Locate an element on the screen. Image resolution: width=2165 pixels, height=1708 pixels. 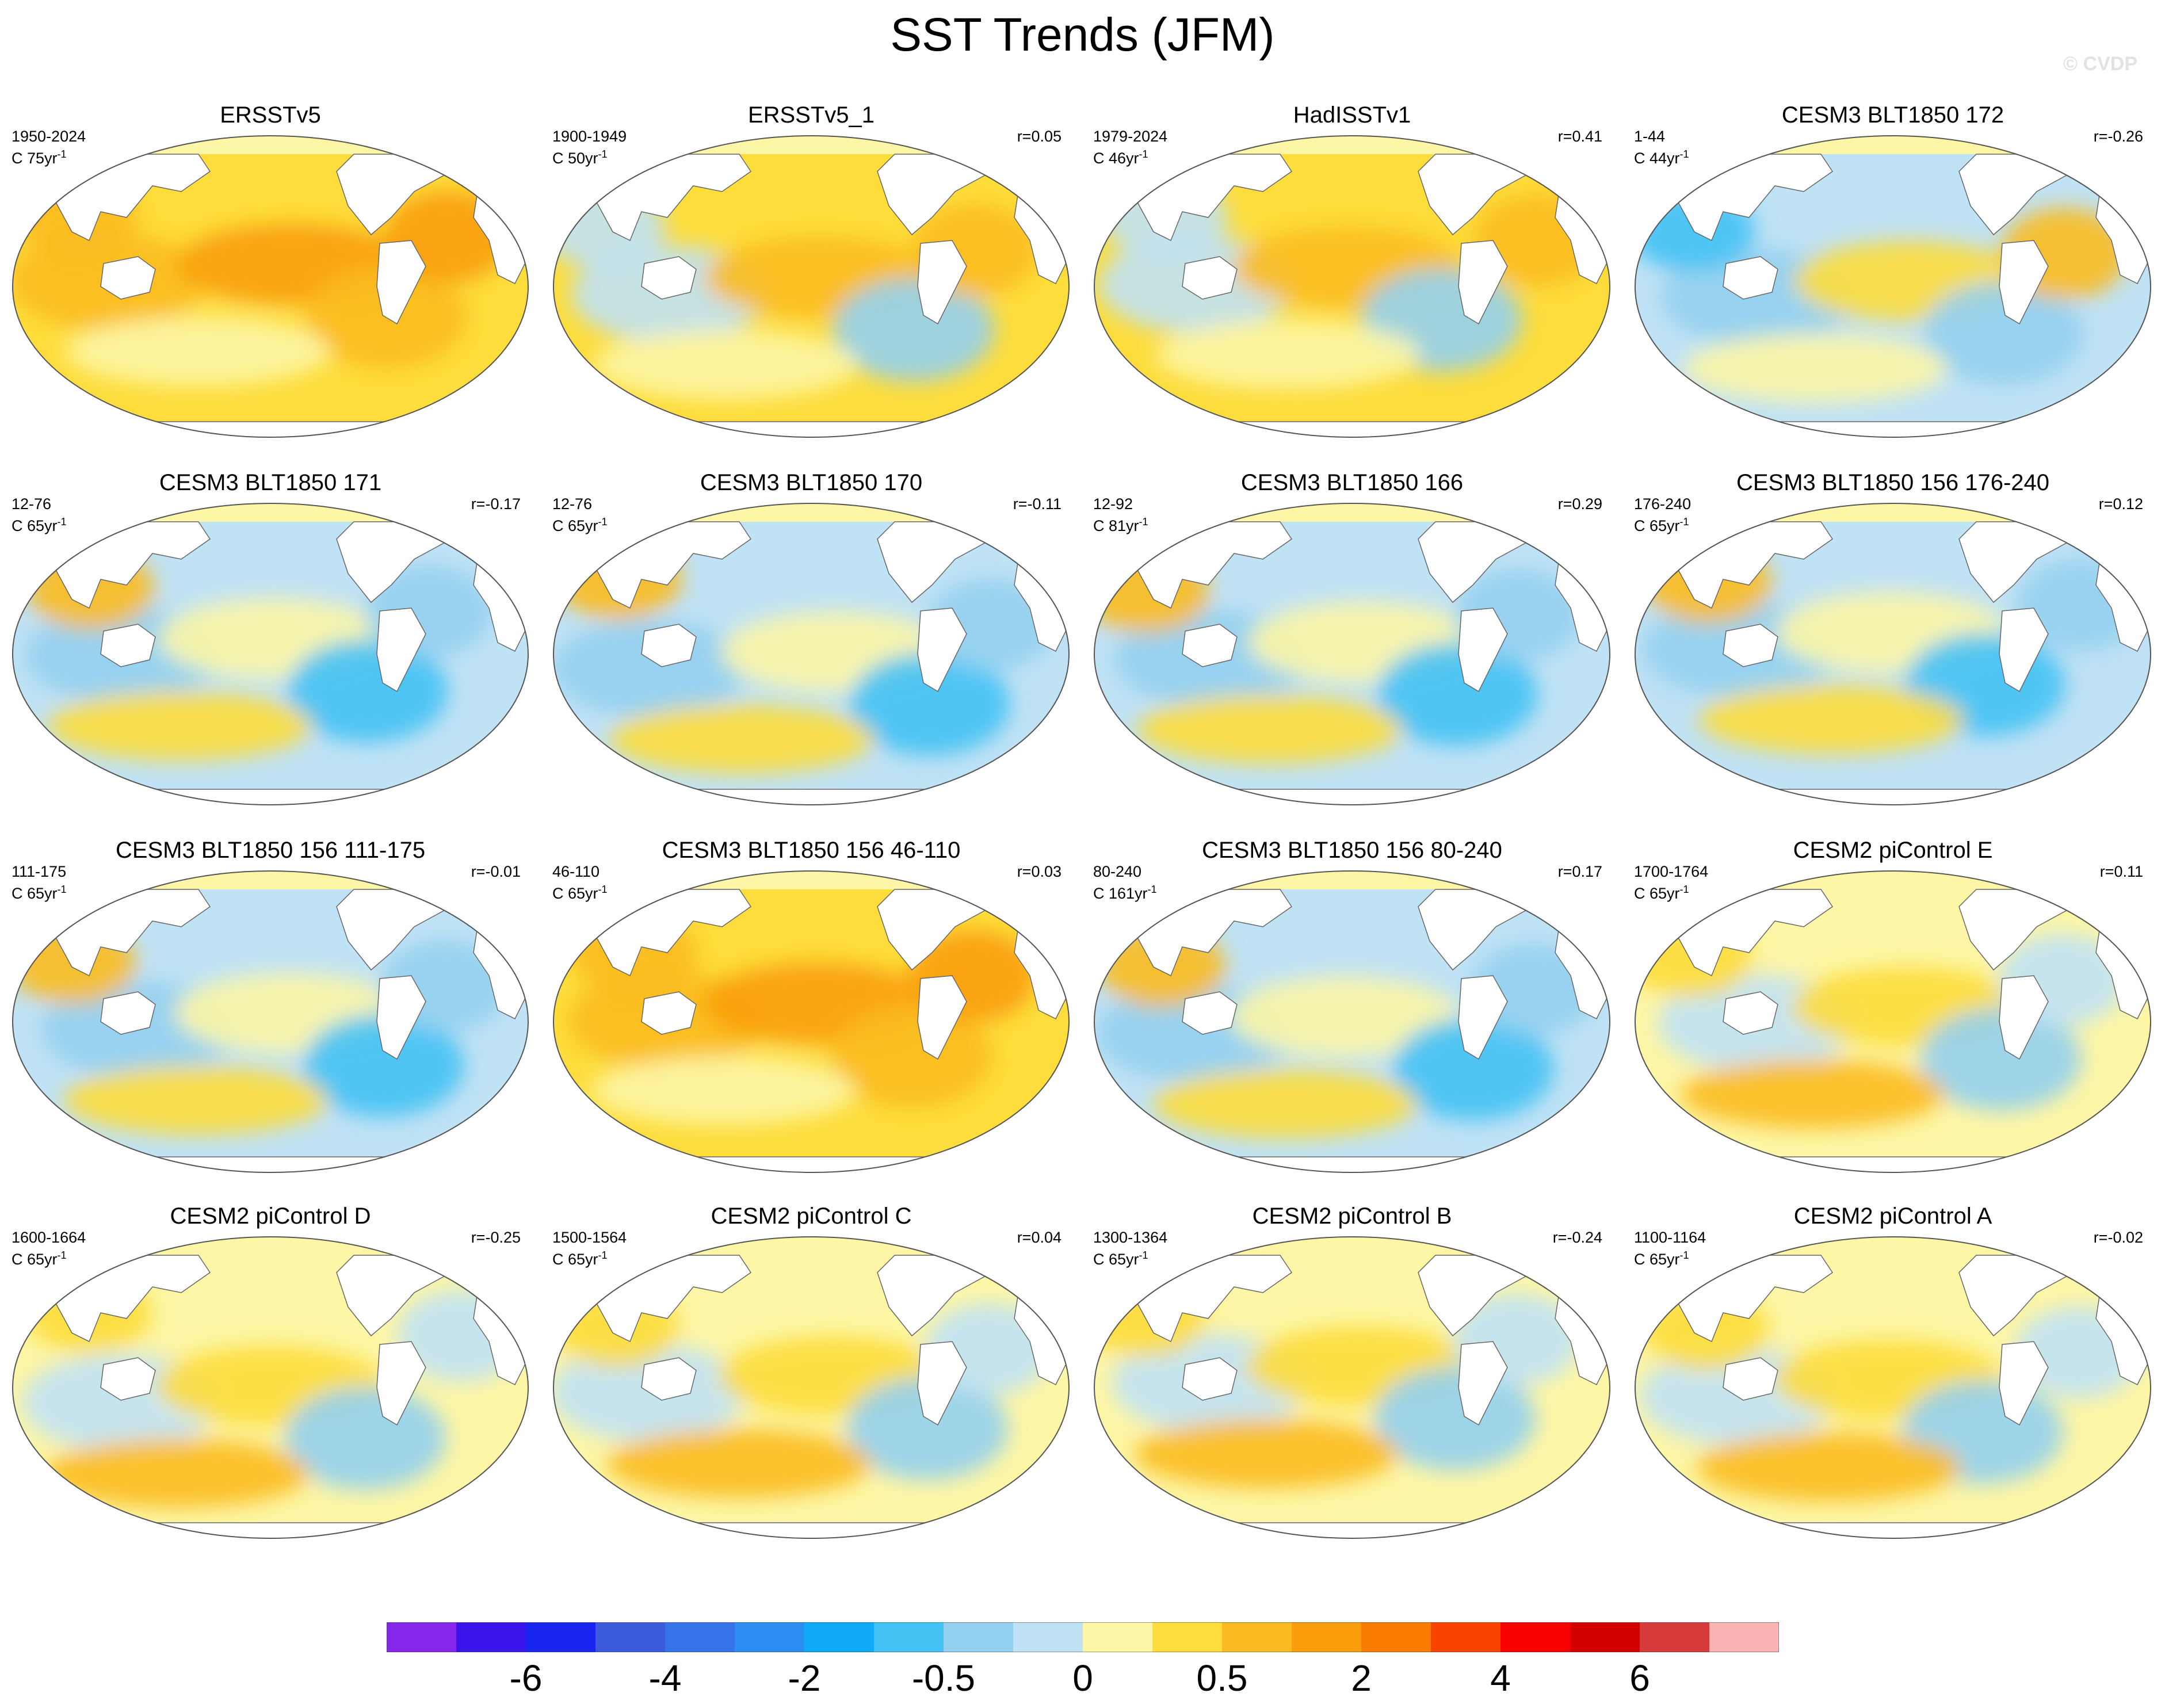
pattern-correlation: r=0.03 is located at coordinates (1039, 871).